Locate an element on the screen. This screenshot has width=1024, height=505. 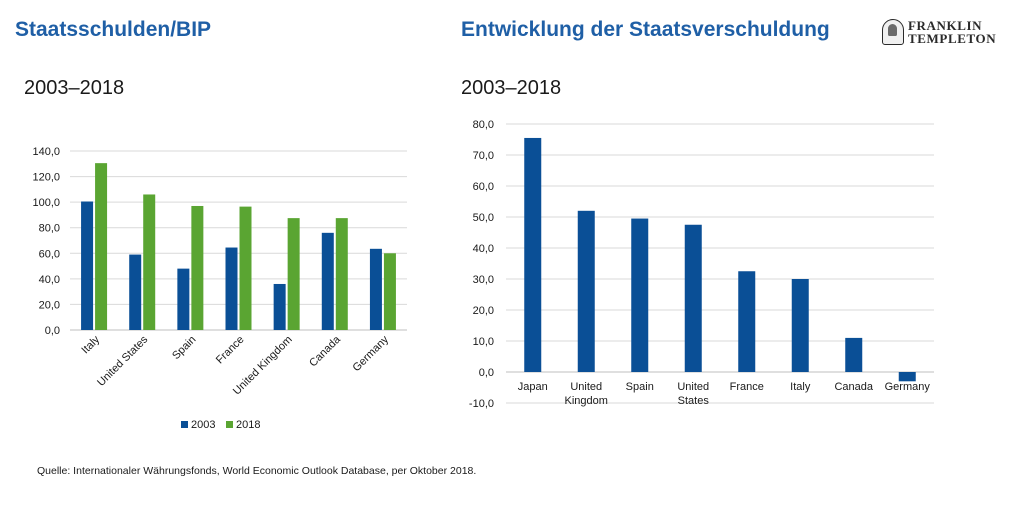
portrait-icon is located at coordinates (893, 32).